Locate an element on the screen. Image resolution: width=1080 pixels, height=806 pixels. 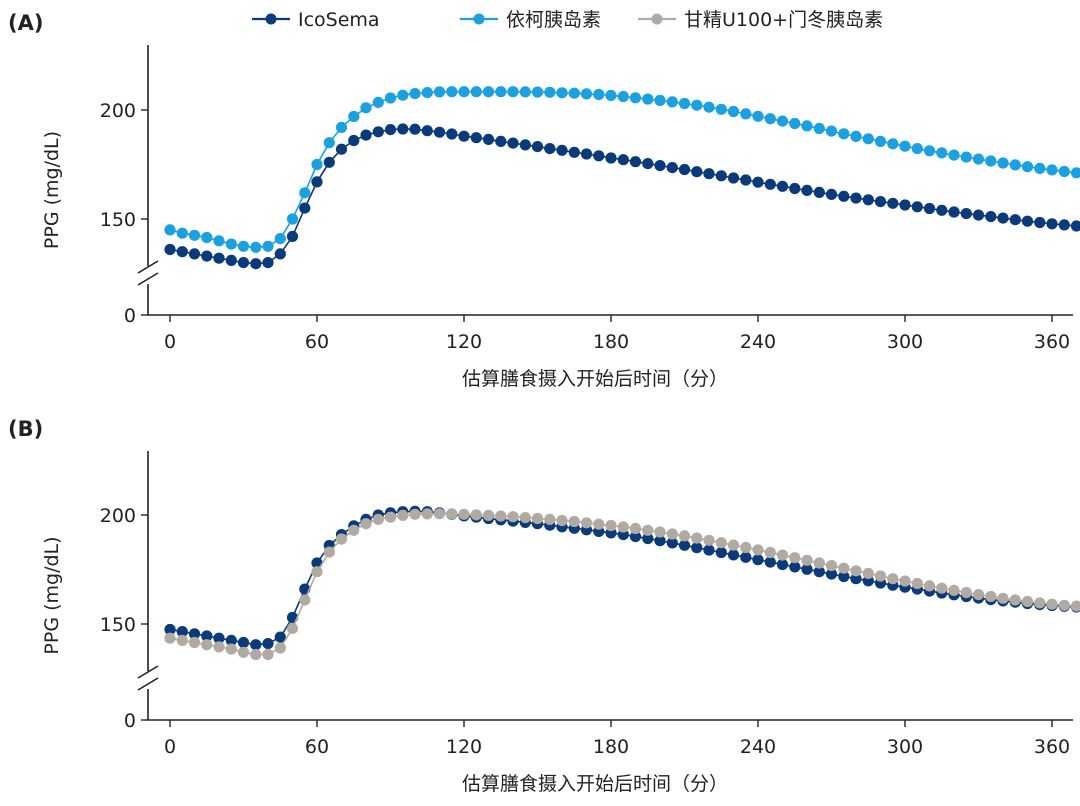
legend-item: 甘精U100+门冬胰岛素 is located at coordinates (760, 20).